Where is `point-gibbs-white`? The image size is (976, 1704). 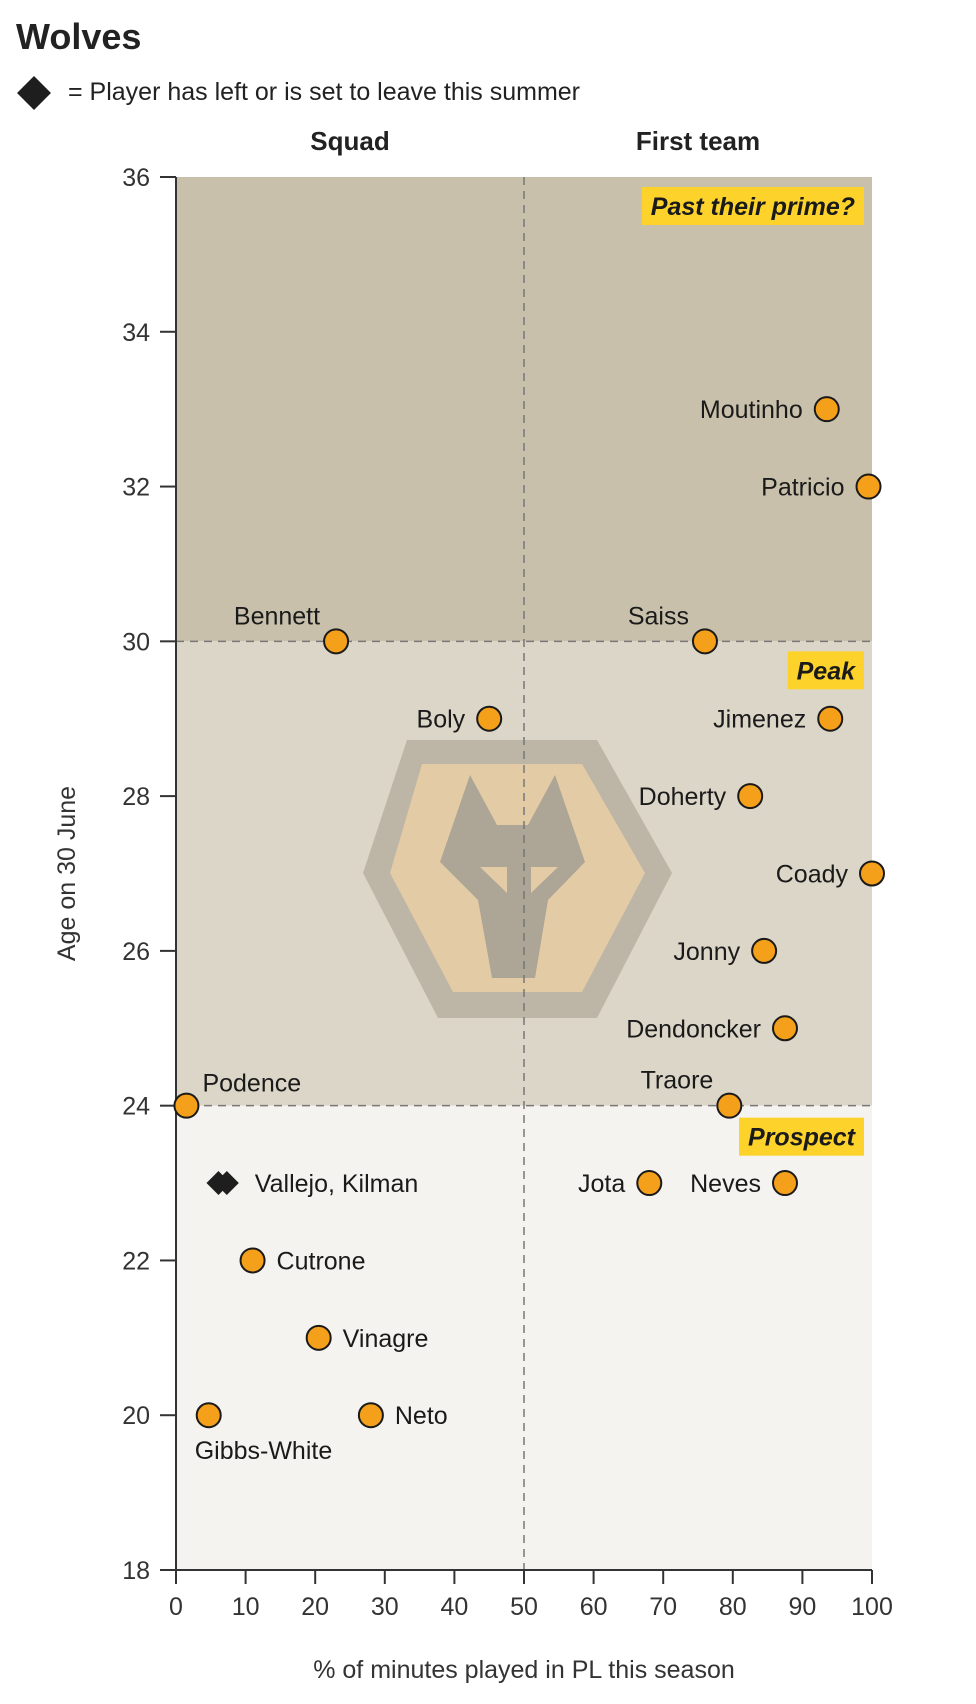
point-gibbs-white is located at coordinates (208, 1415).